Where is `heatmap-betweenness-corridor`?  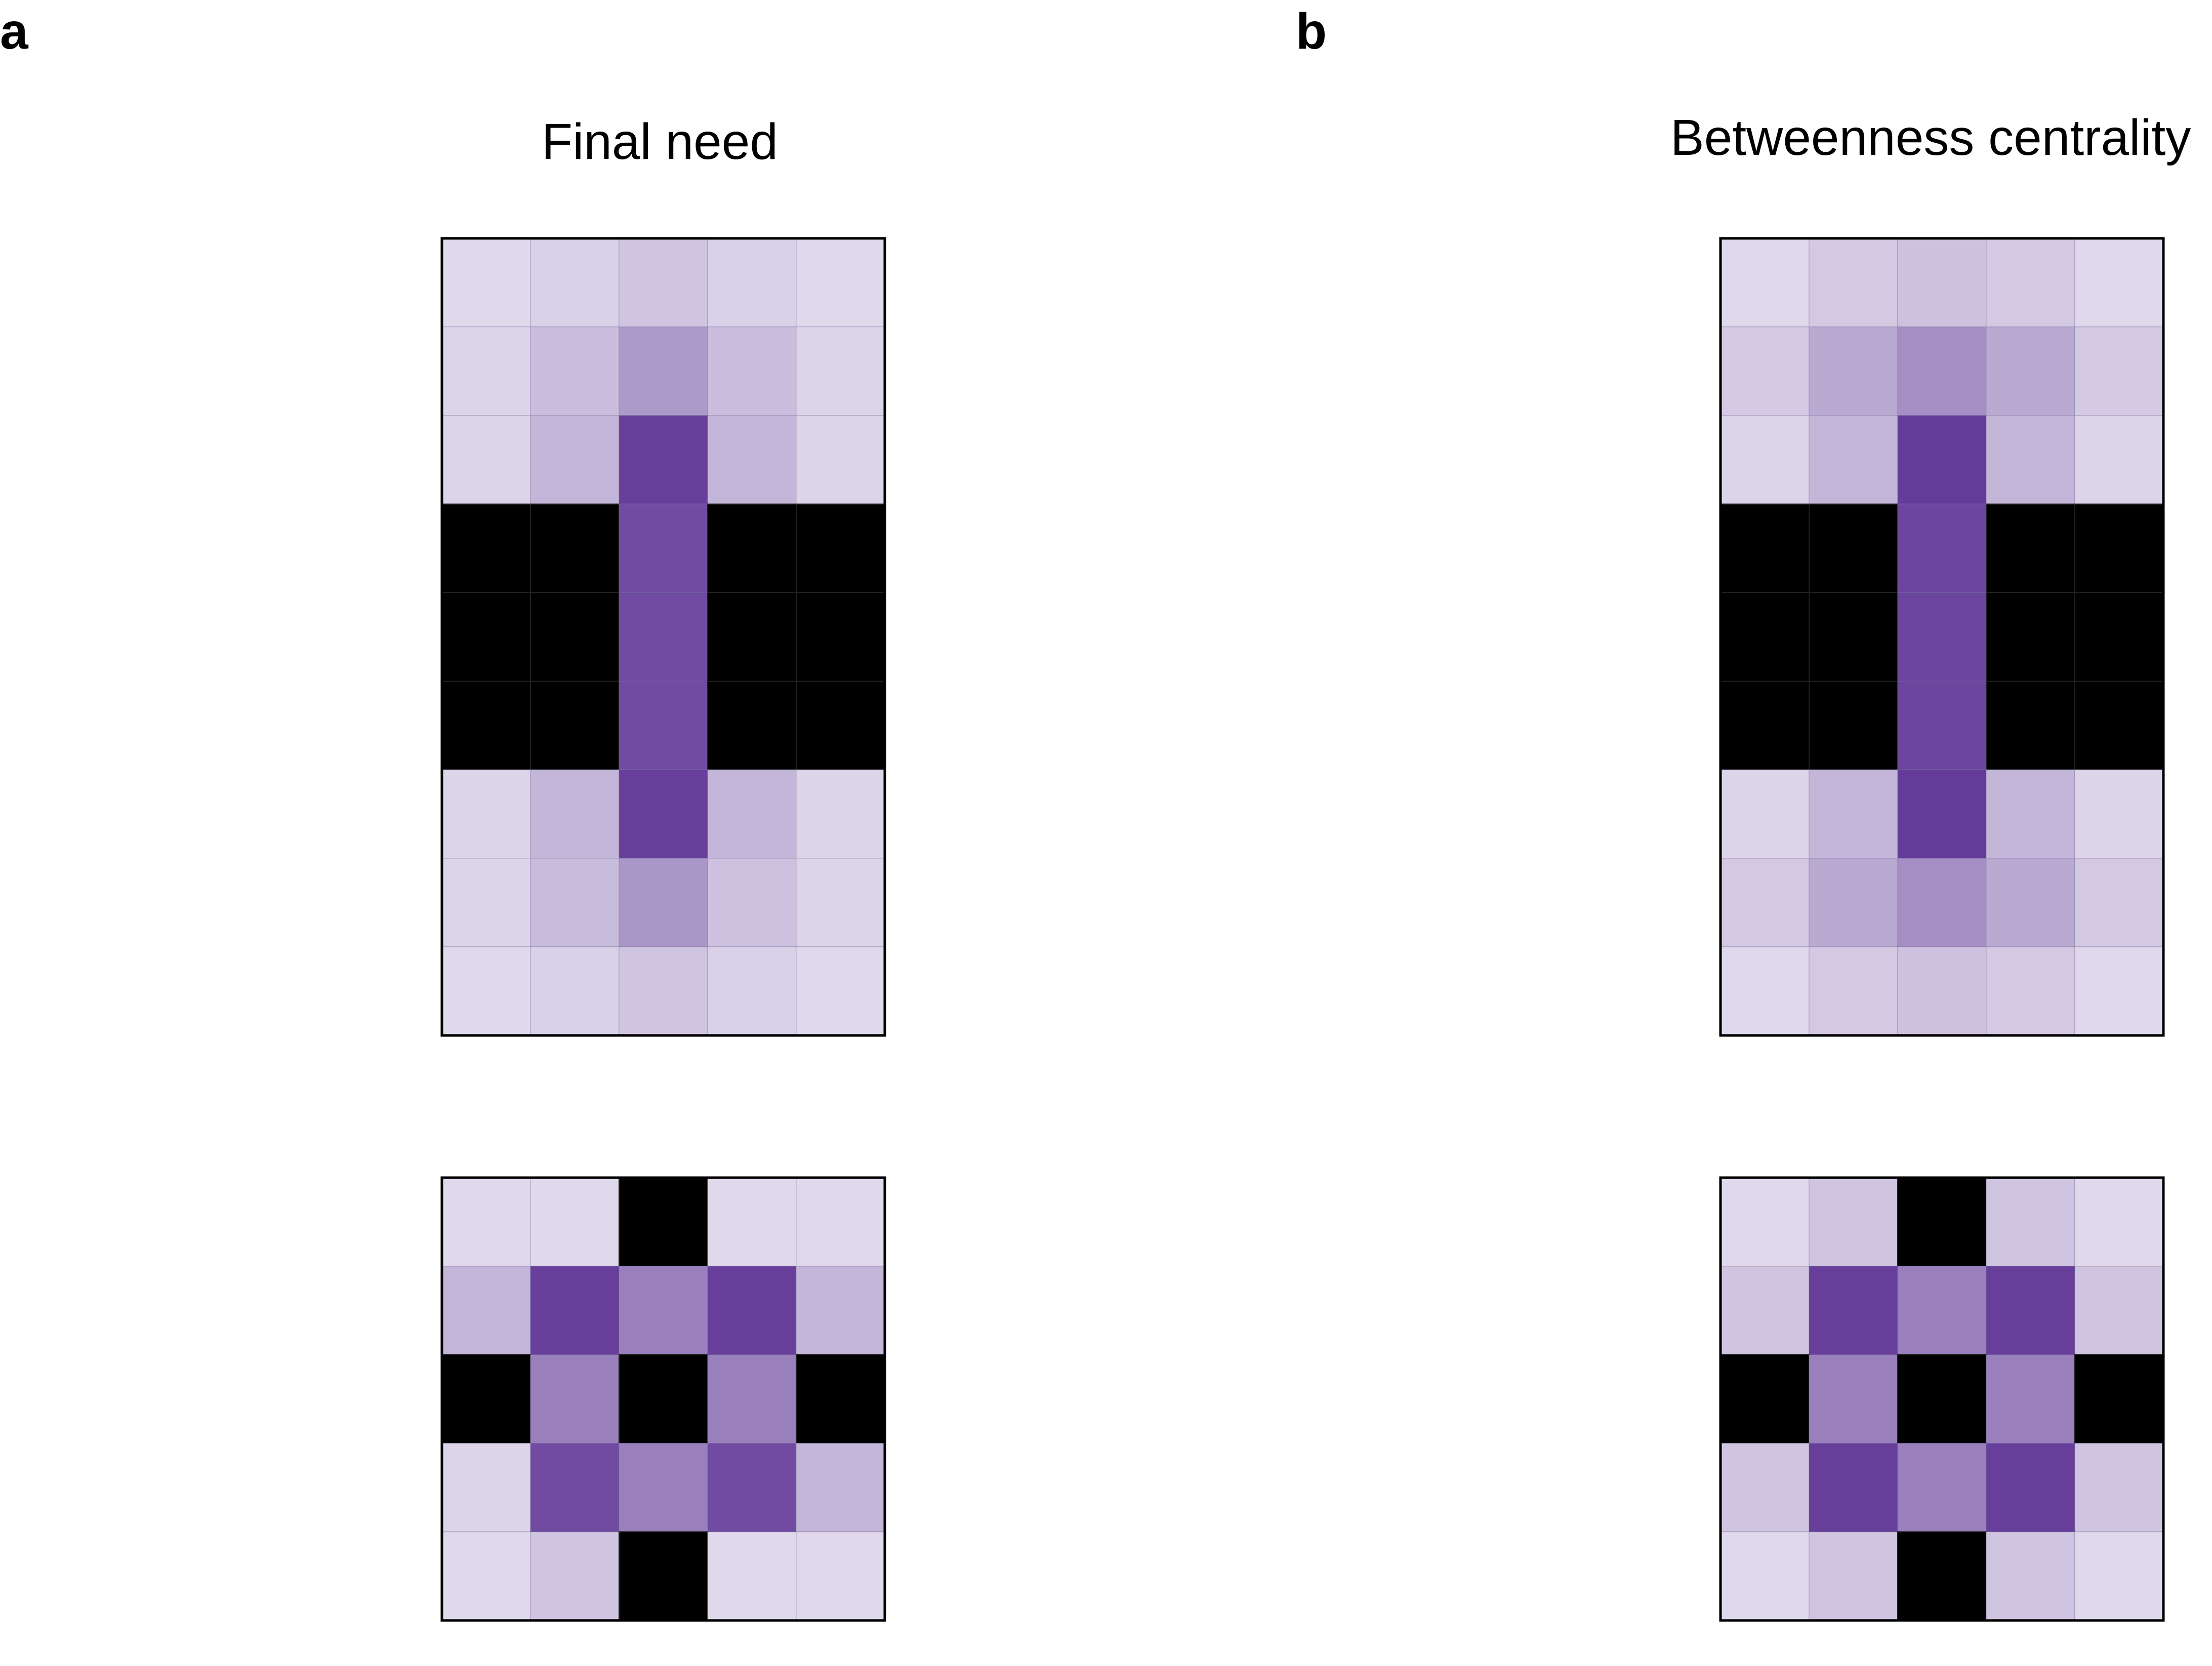 heatmap-betweenness-corridor is located at coordinates (1942, 637).